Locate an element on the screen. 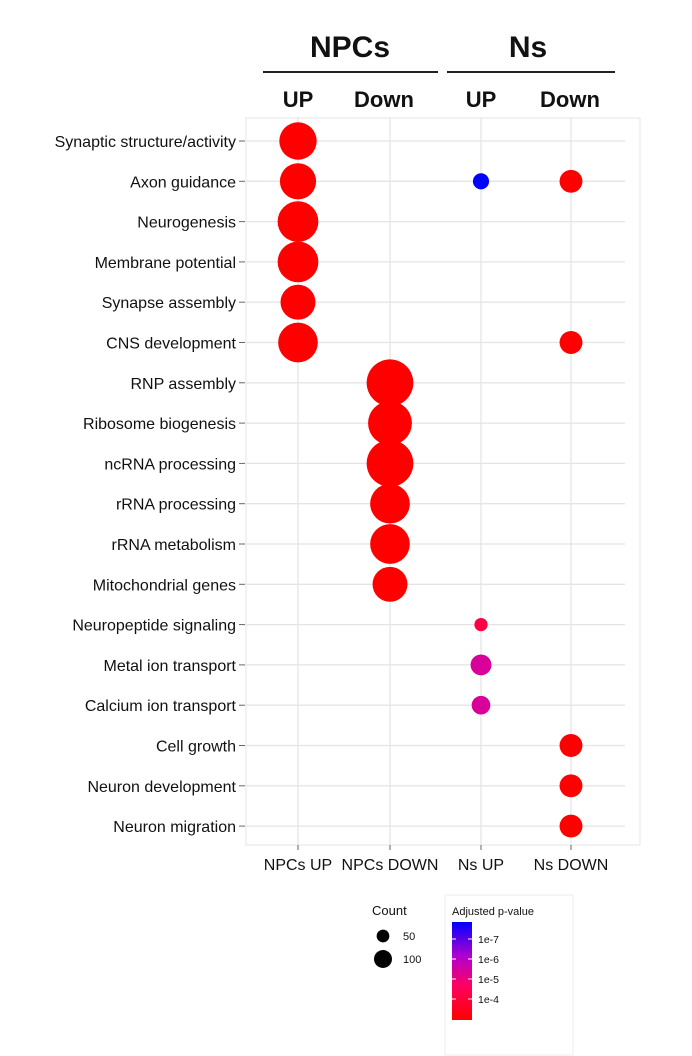  pvalue-legend-ticks: 1e-7 1e-6 1e-5 1e-4 is located at coordinates (475, 970).